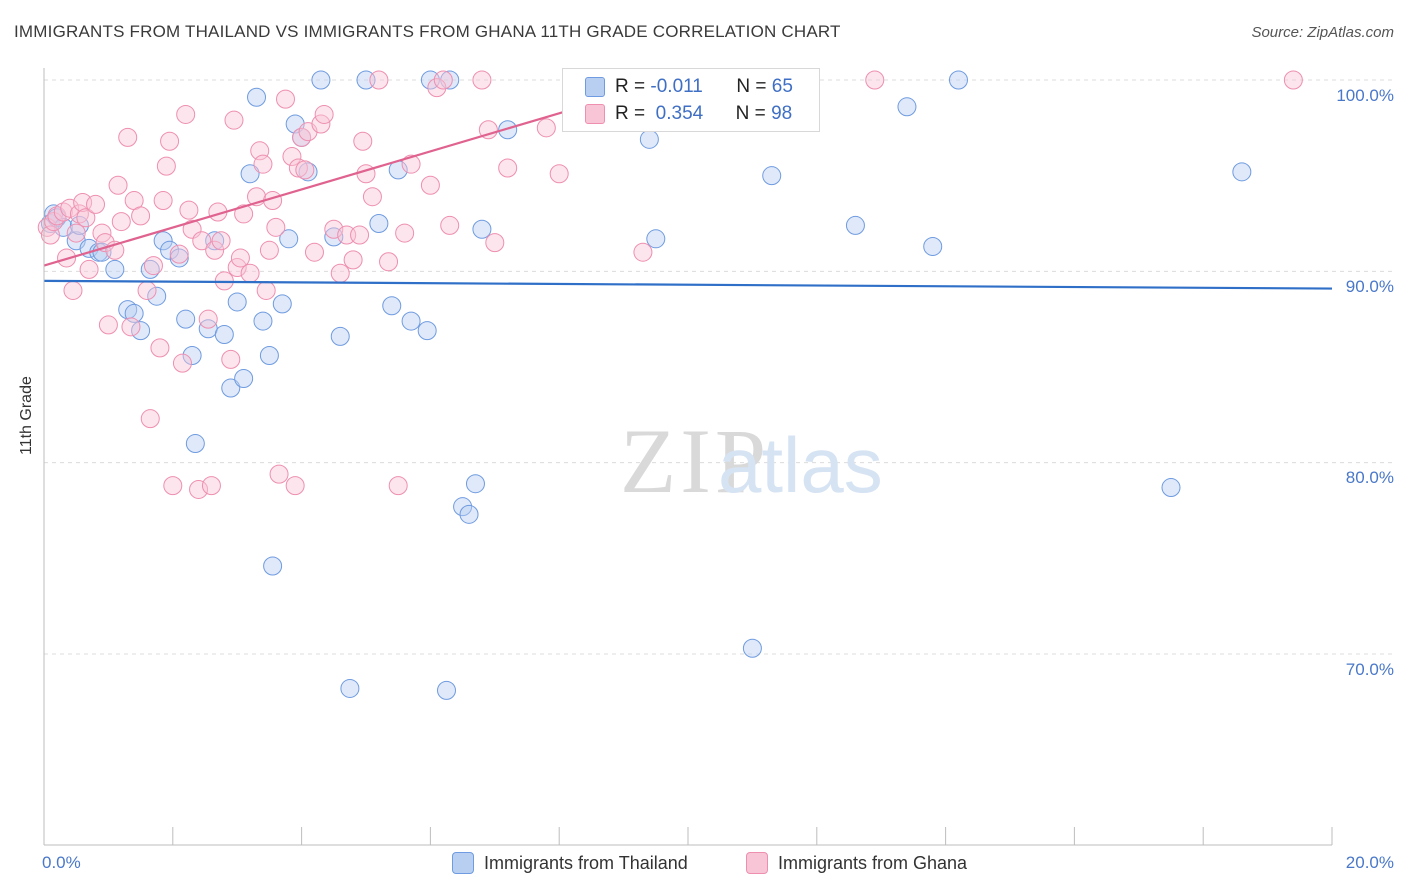 Image resolution: width=1406 pixels, height=892 pixels. What do you see at coordinates (688, 284) in the screenshot?
I see `thailand-trend-line` at bounding box center [688, 284].